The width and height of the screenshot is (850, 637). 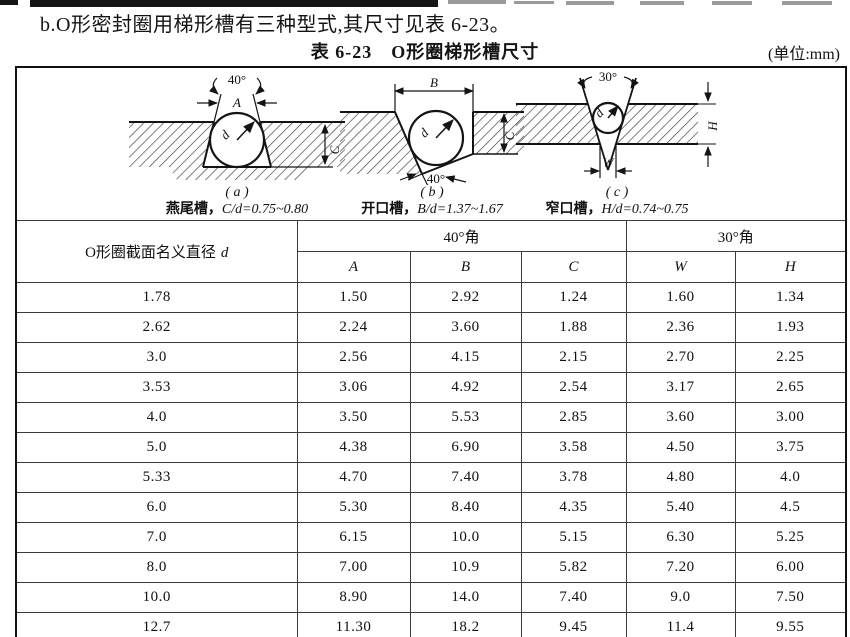 I want to click on cell-A: 3.50, so click(x=353, y=417).